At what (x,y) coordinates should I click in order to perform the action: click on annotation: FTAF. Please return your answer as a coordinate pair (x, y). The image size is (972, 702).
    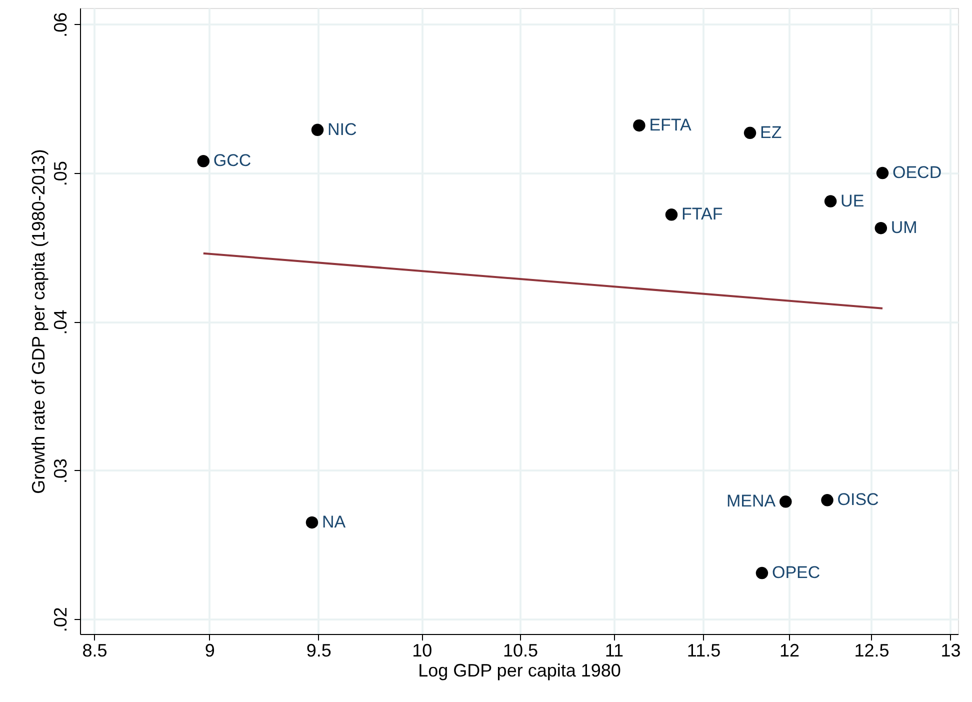
    Looking at the image, I should click on (702, 214).